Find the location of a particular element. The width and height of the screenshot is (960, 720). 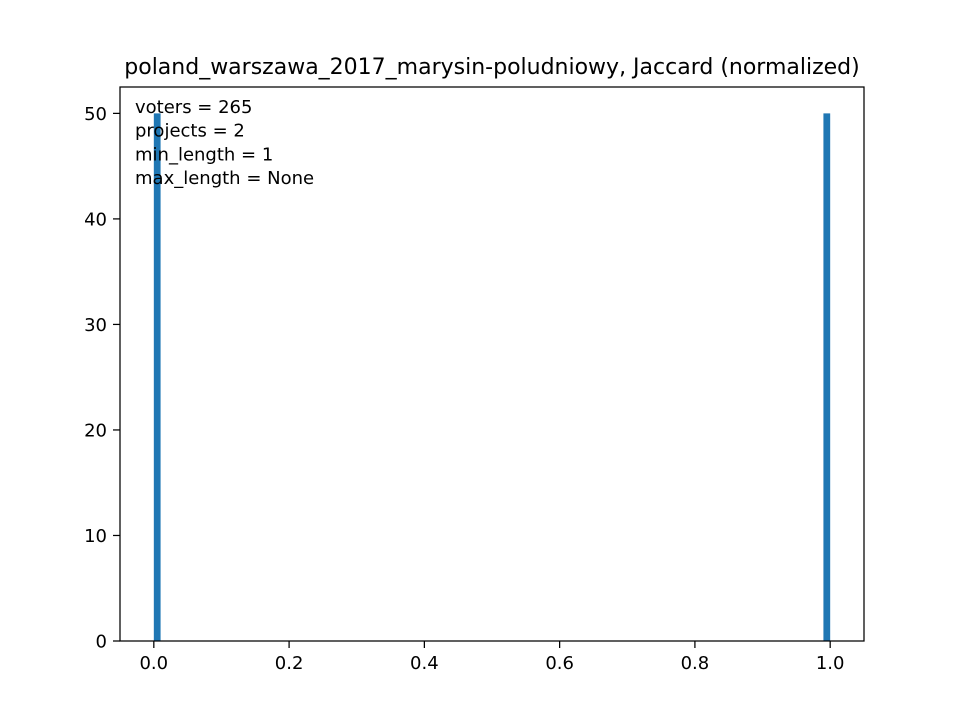

x-tick-label: 1.0 is located at coordinates (830, 663).